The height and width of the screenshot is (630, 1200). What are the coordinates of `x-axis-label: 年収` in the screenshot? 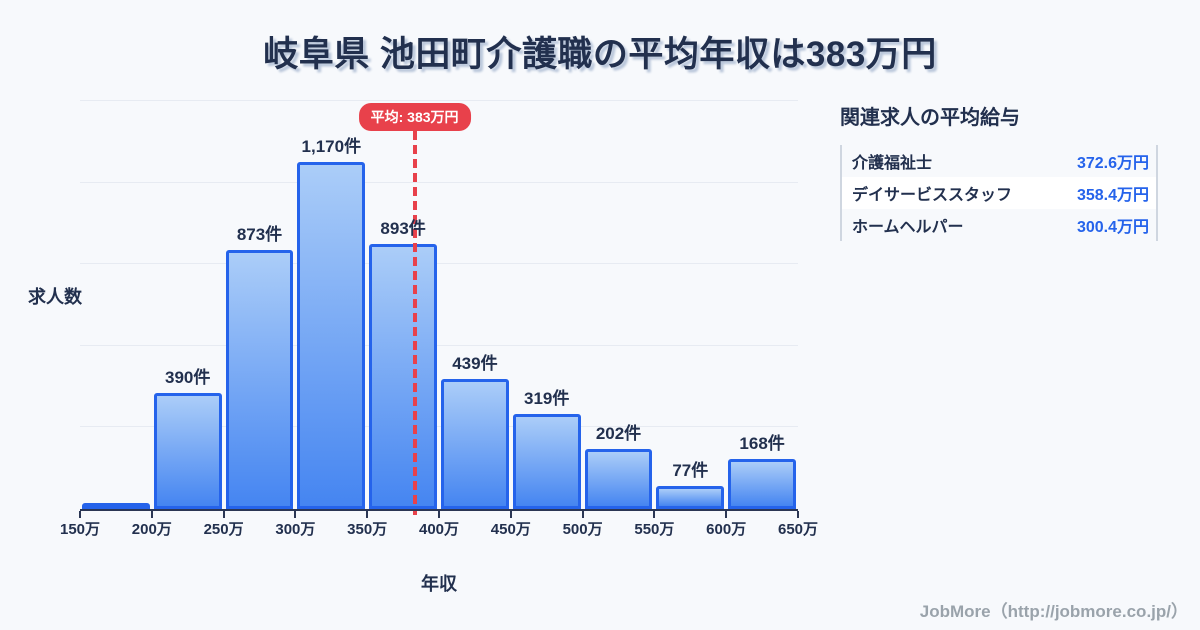 It's located at (439, 584).